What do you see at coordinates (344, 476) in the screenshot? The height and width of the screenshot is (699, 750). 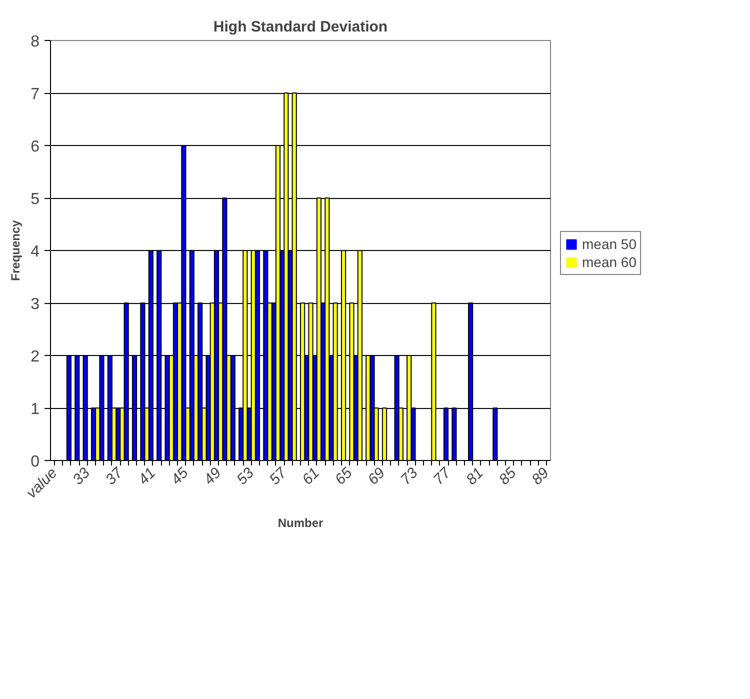 I see `x-tick-label: 65` at bounding box center [344, 476].